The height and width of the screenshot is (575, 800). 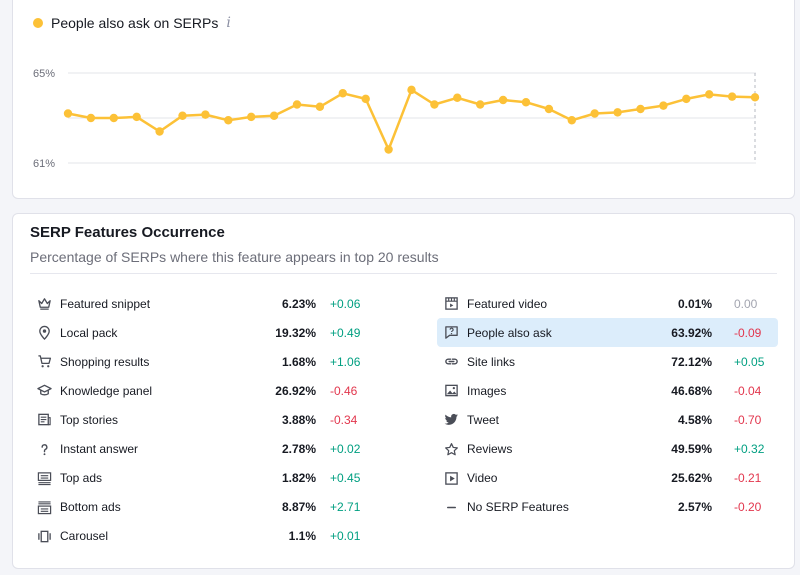 I want to click on play-icon, so click(x=451, y=478).